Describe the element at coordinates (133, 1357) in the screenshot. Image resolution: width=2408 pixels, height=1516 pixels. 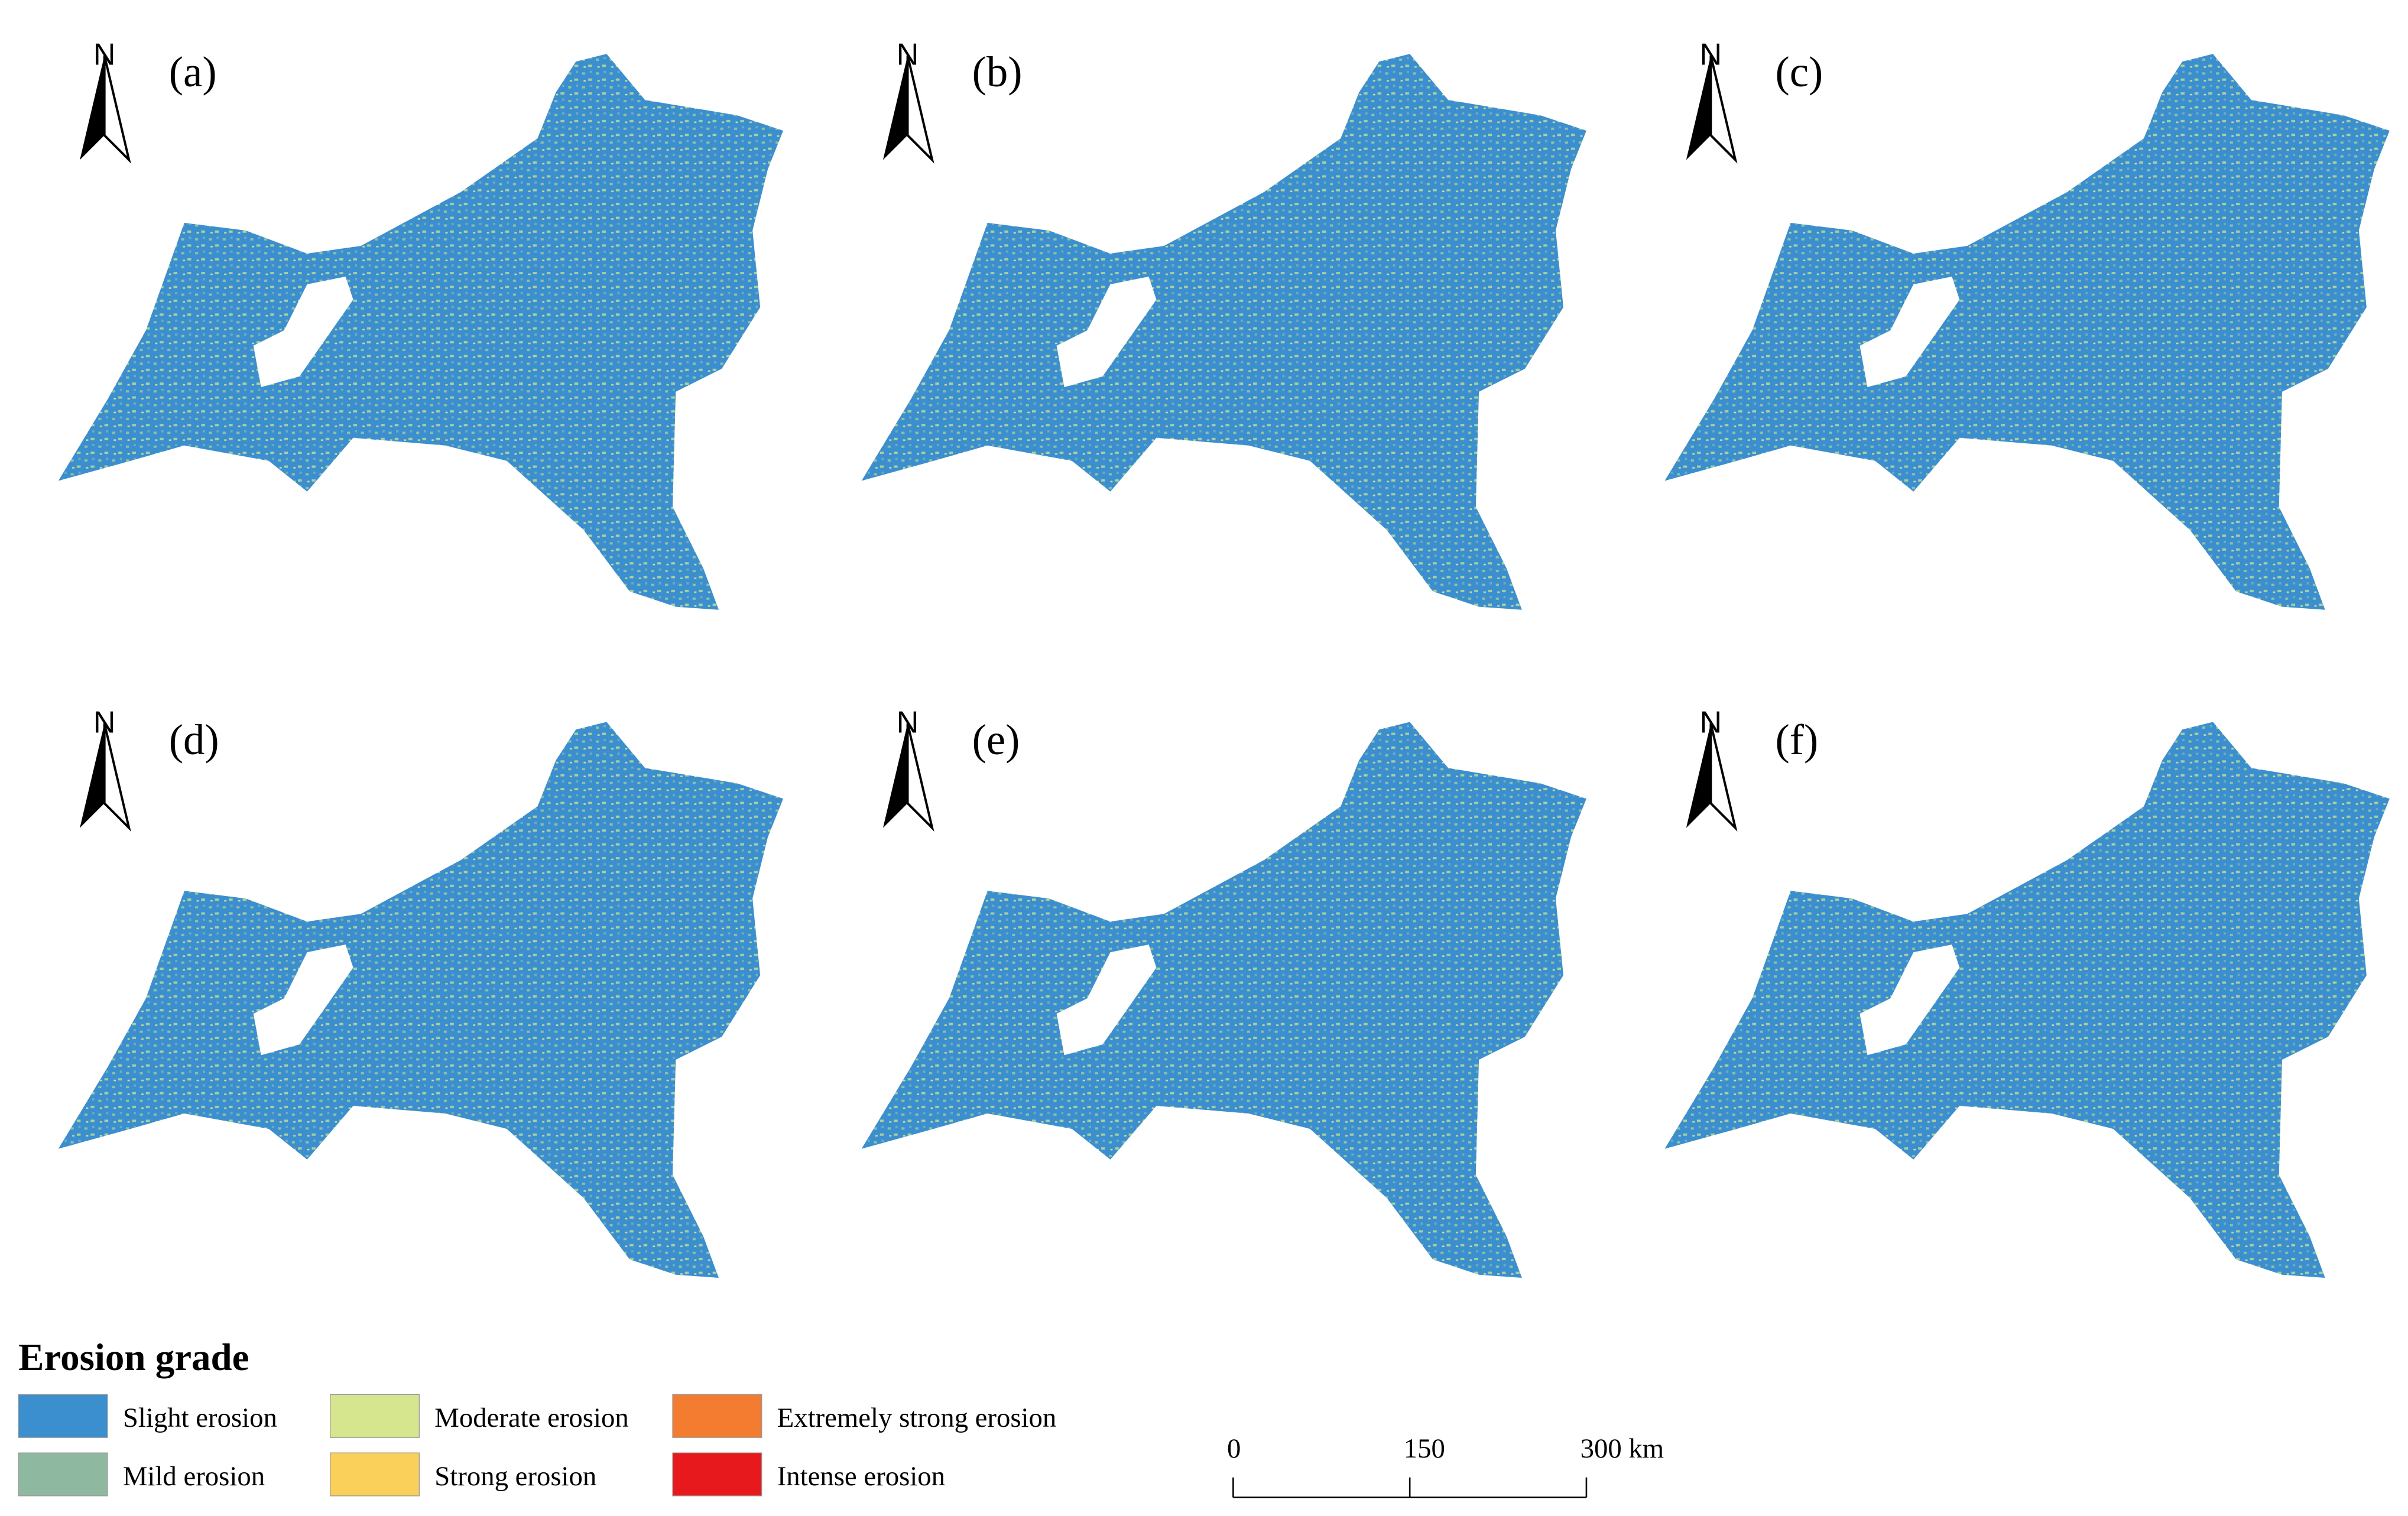
I see `legend-title: Erosion grade` at that location.